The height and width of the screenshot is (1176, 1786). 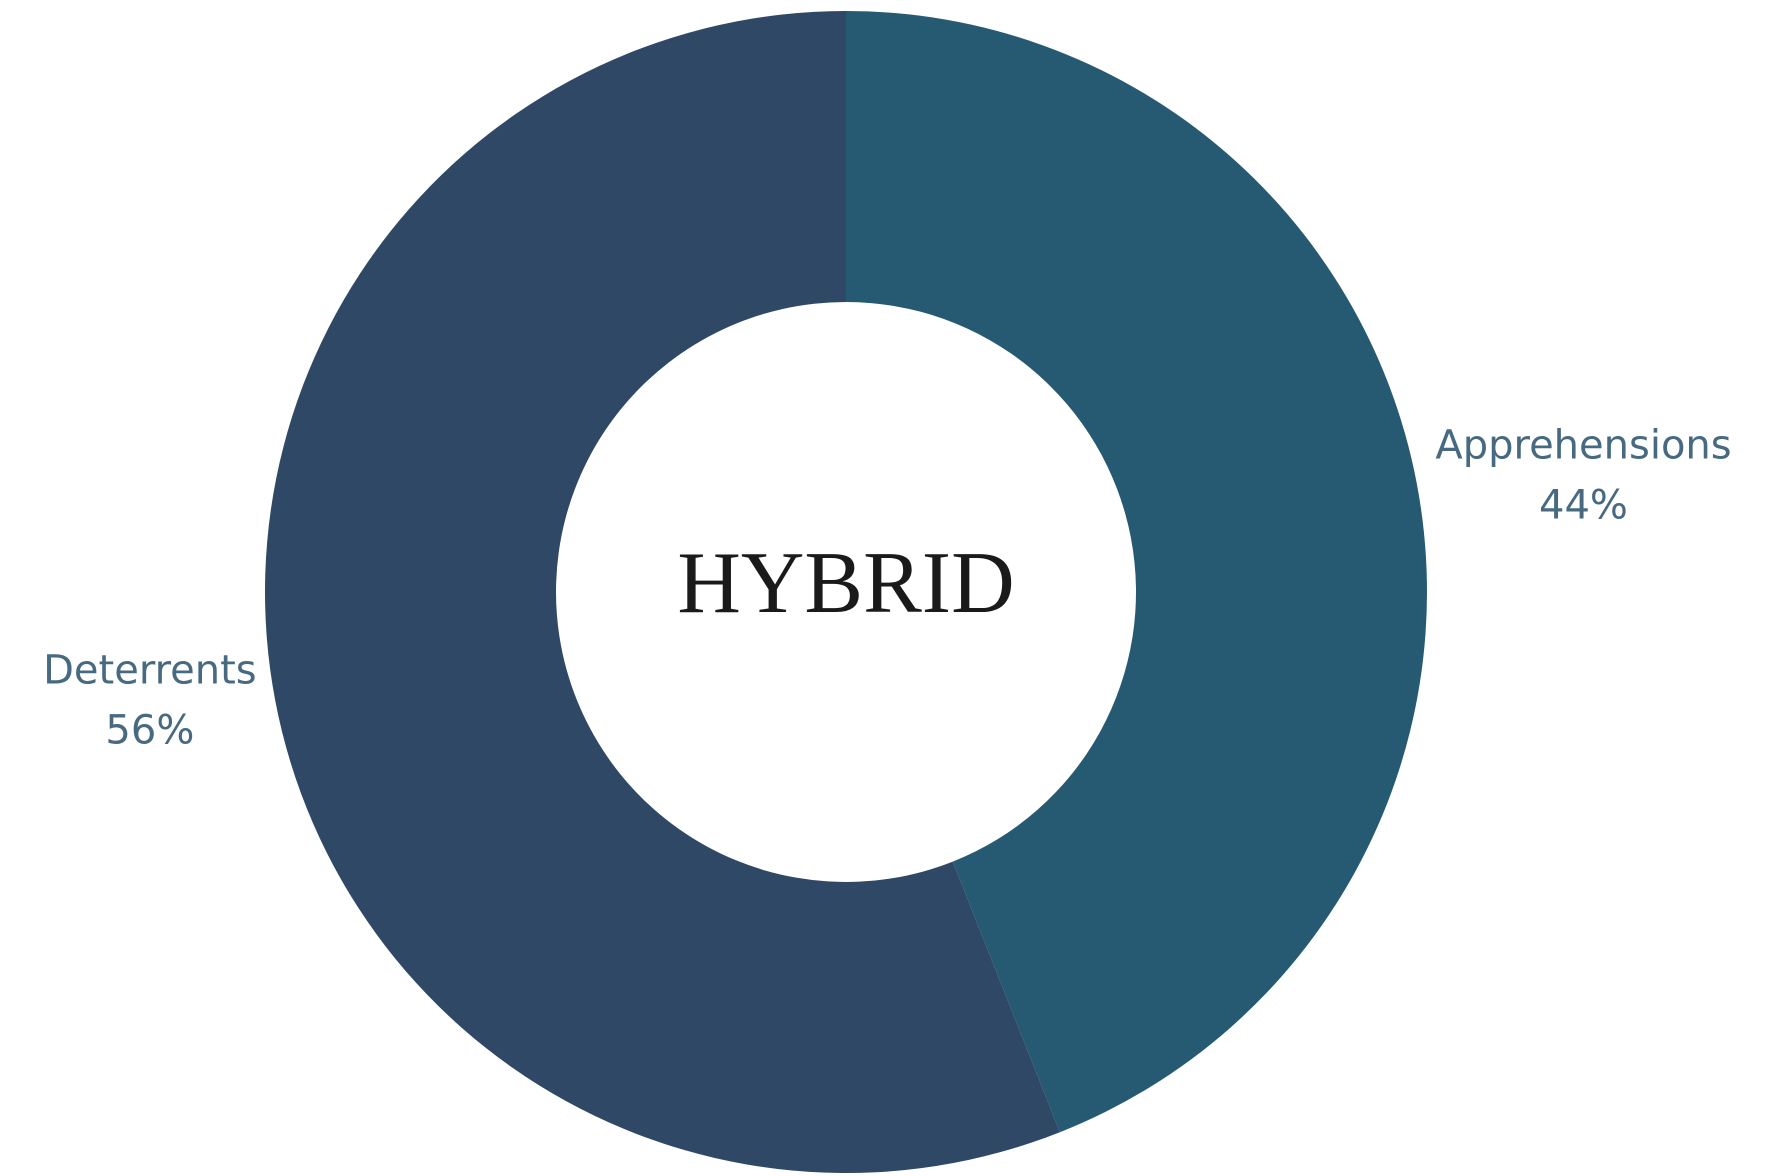 I want to click on slice-value-label: 44%, so click(x=1583, y=506).